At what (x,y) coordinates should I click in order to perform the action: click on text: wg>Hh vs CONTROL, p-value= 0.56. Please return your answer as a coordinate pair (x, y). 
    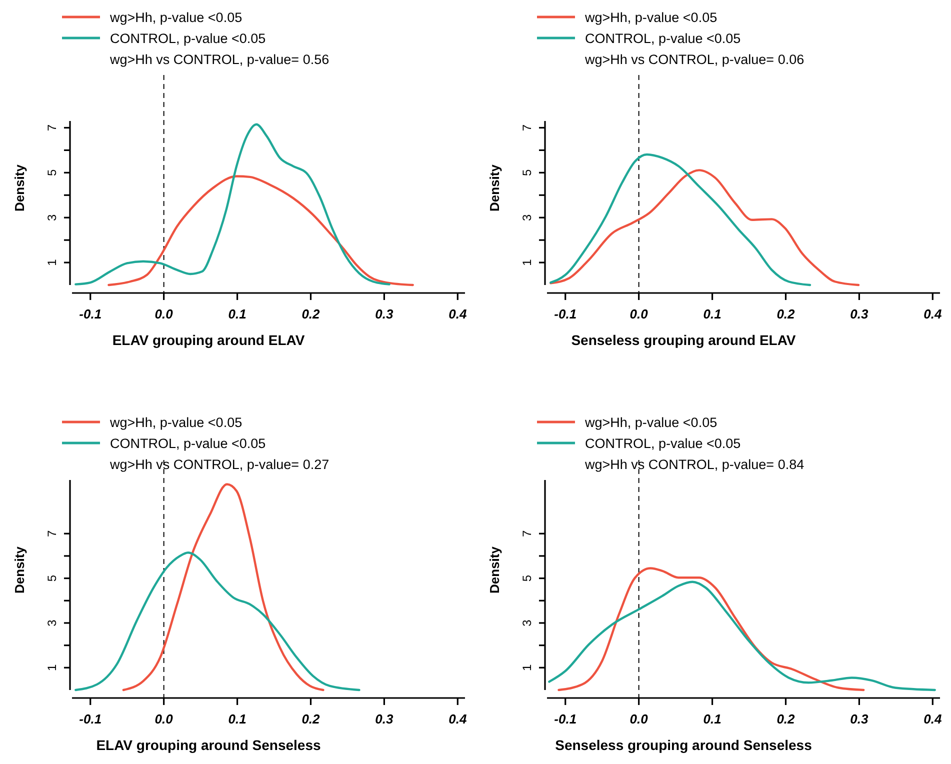
    Looking at the image, I should click on (219, 59).